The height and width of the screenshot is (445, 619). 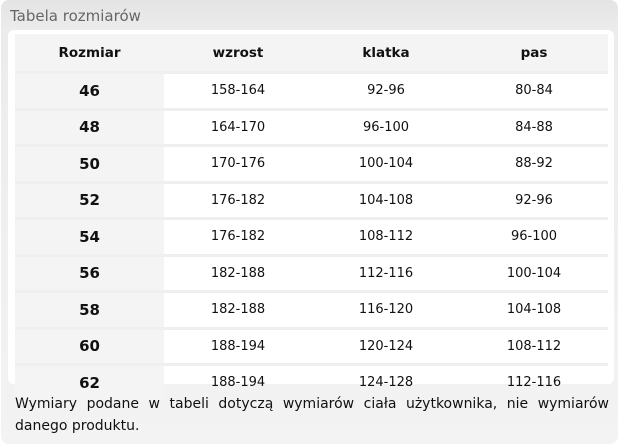 What do you see at coordinates (534, 163) in the screenshot?
I see `measurement-cell: 88-92` at bounding box center [534, 163].